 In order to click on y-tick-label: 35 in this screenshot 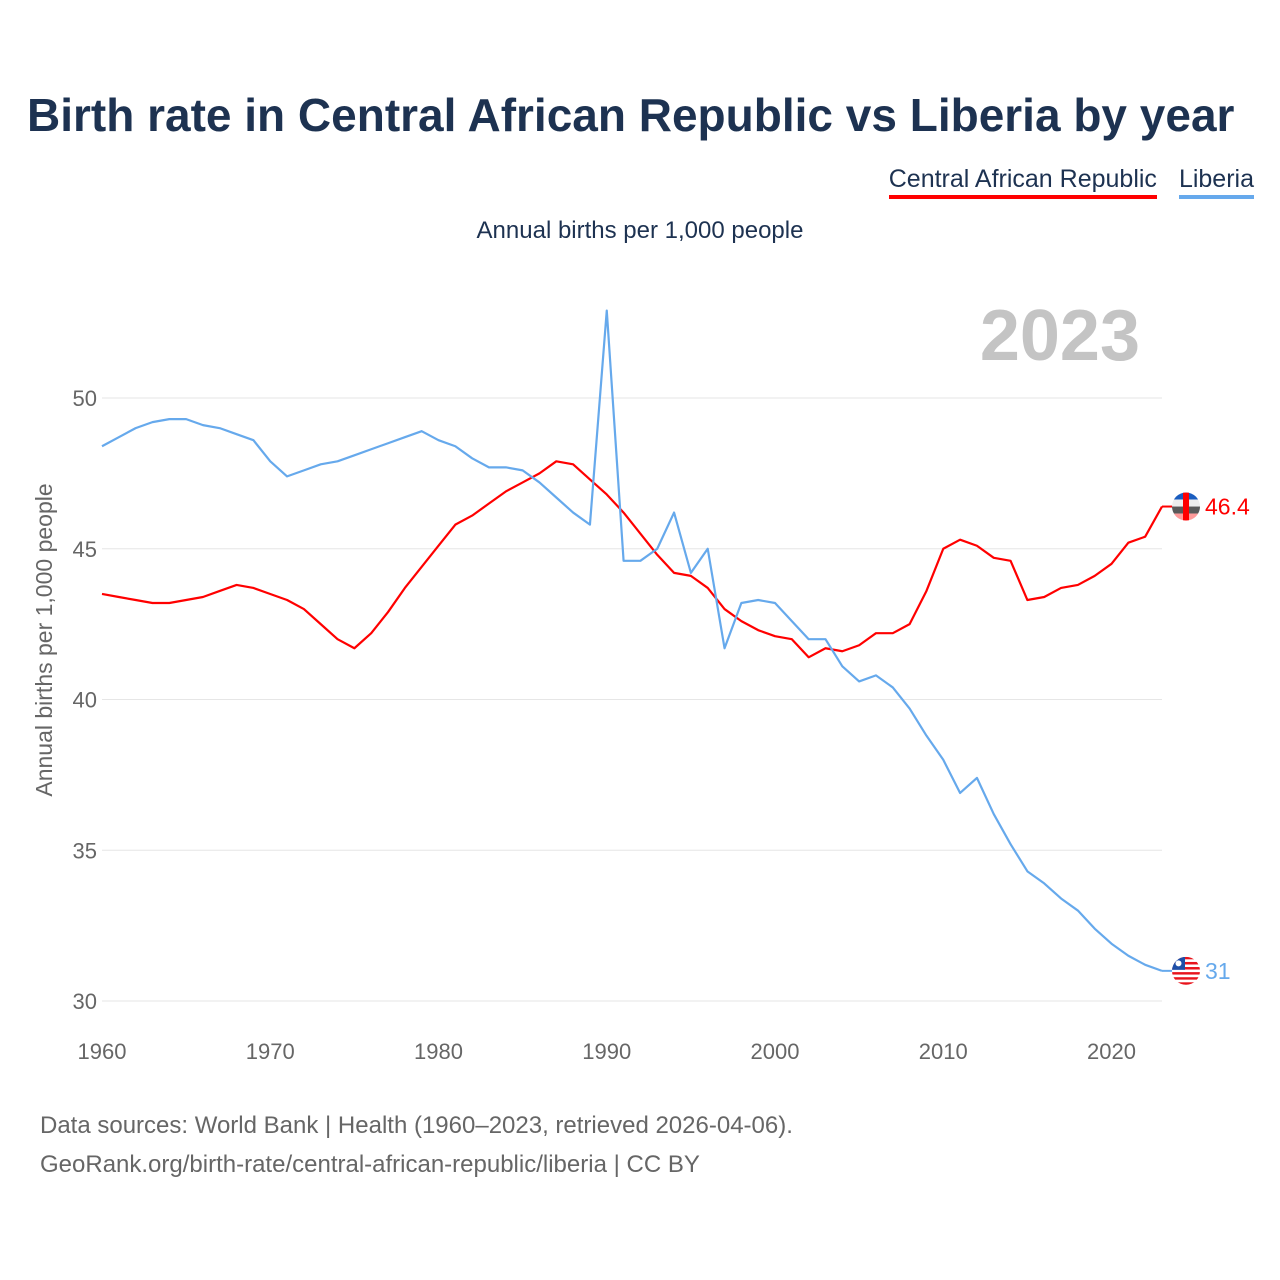, I will do `click(85, 850)`.